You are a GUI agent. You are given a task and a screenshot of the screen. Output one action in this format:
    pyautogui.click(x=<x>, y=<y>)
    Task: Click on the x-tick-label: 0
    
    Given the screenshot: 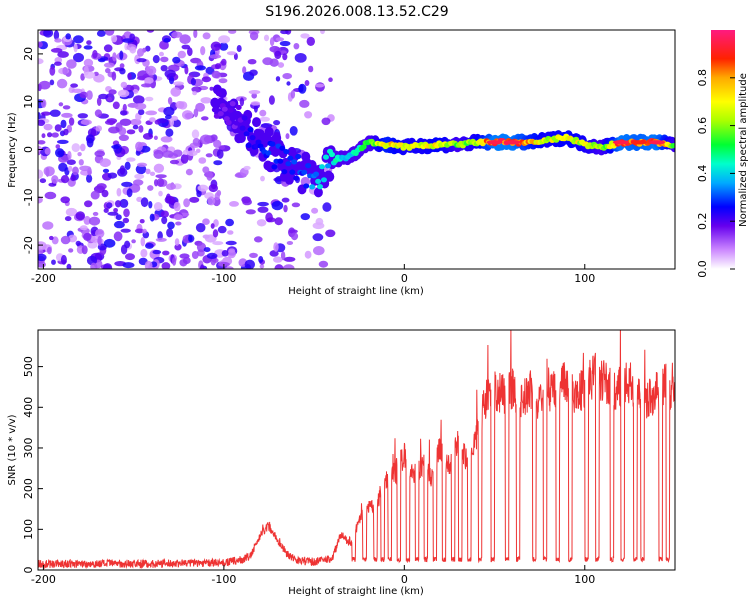 What is the action you would take?
    pyautogui.click(x=404, y=278)
    